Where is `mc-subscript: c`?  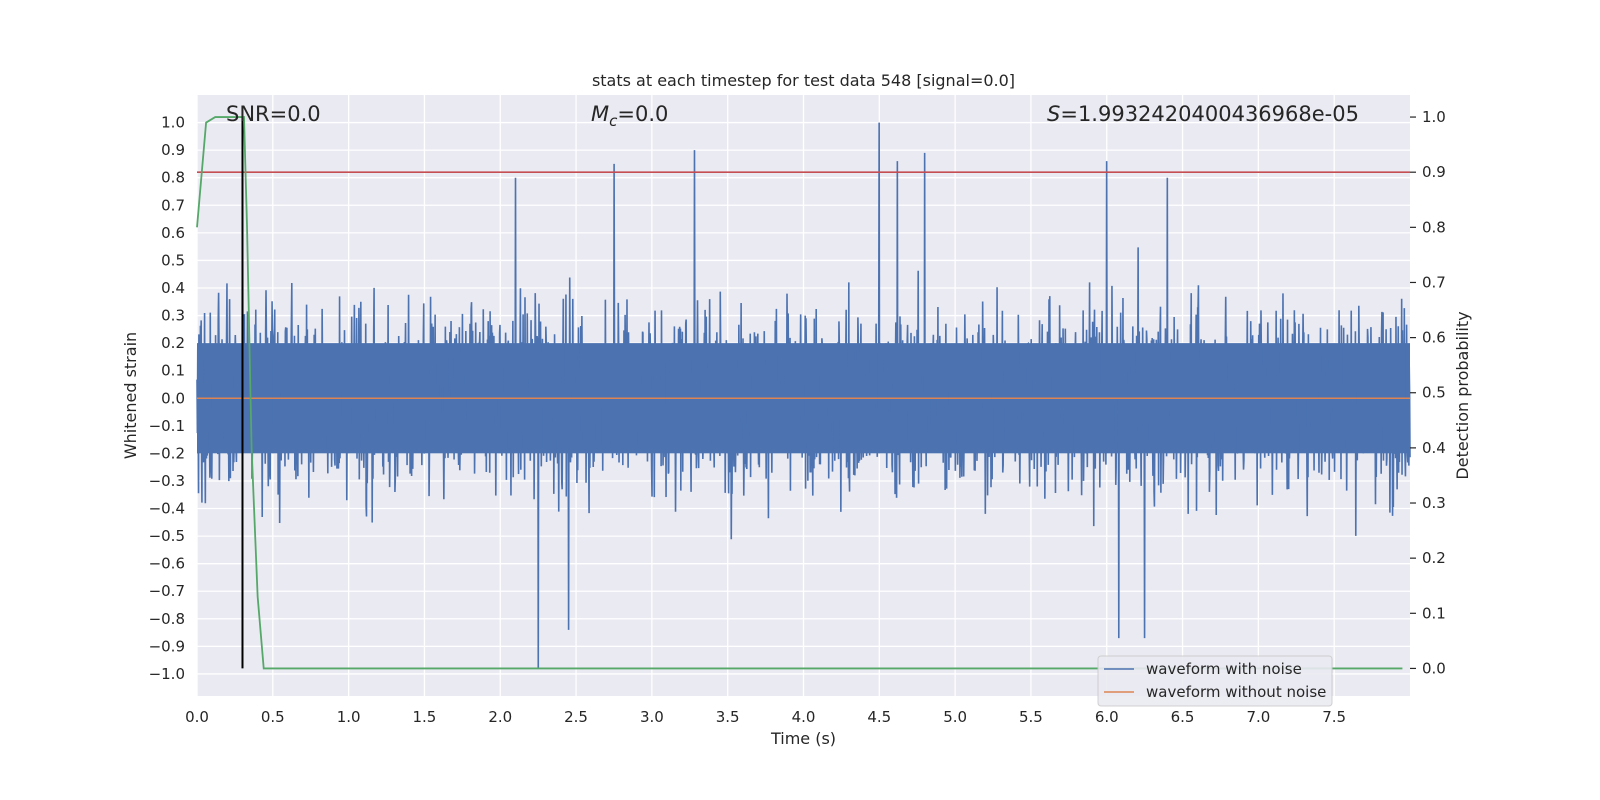
mc-subscript: c is located at coordinates (613, 121).